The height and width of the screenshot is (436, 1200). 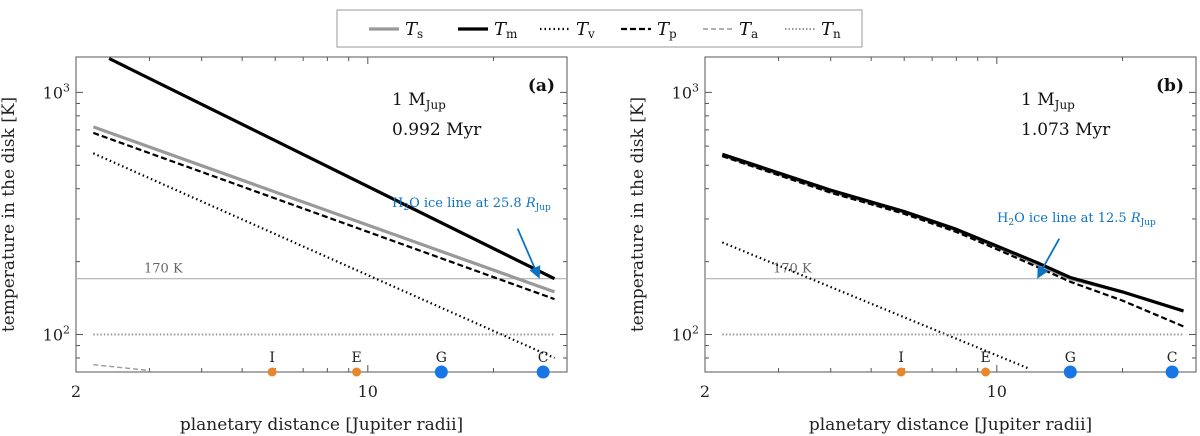 I want to click on legend-label-ta: Ta, so click(x=748, y=30).